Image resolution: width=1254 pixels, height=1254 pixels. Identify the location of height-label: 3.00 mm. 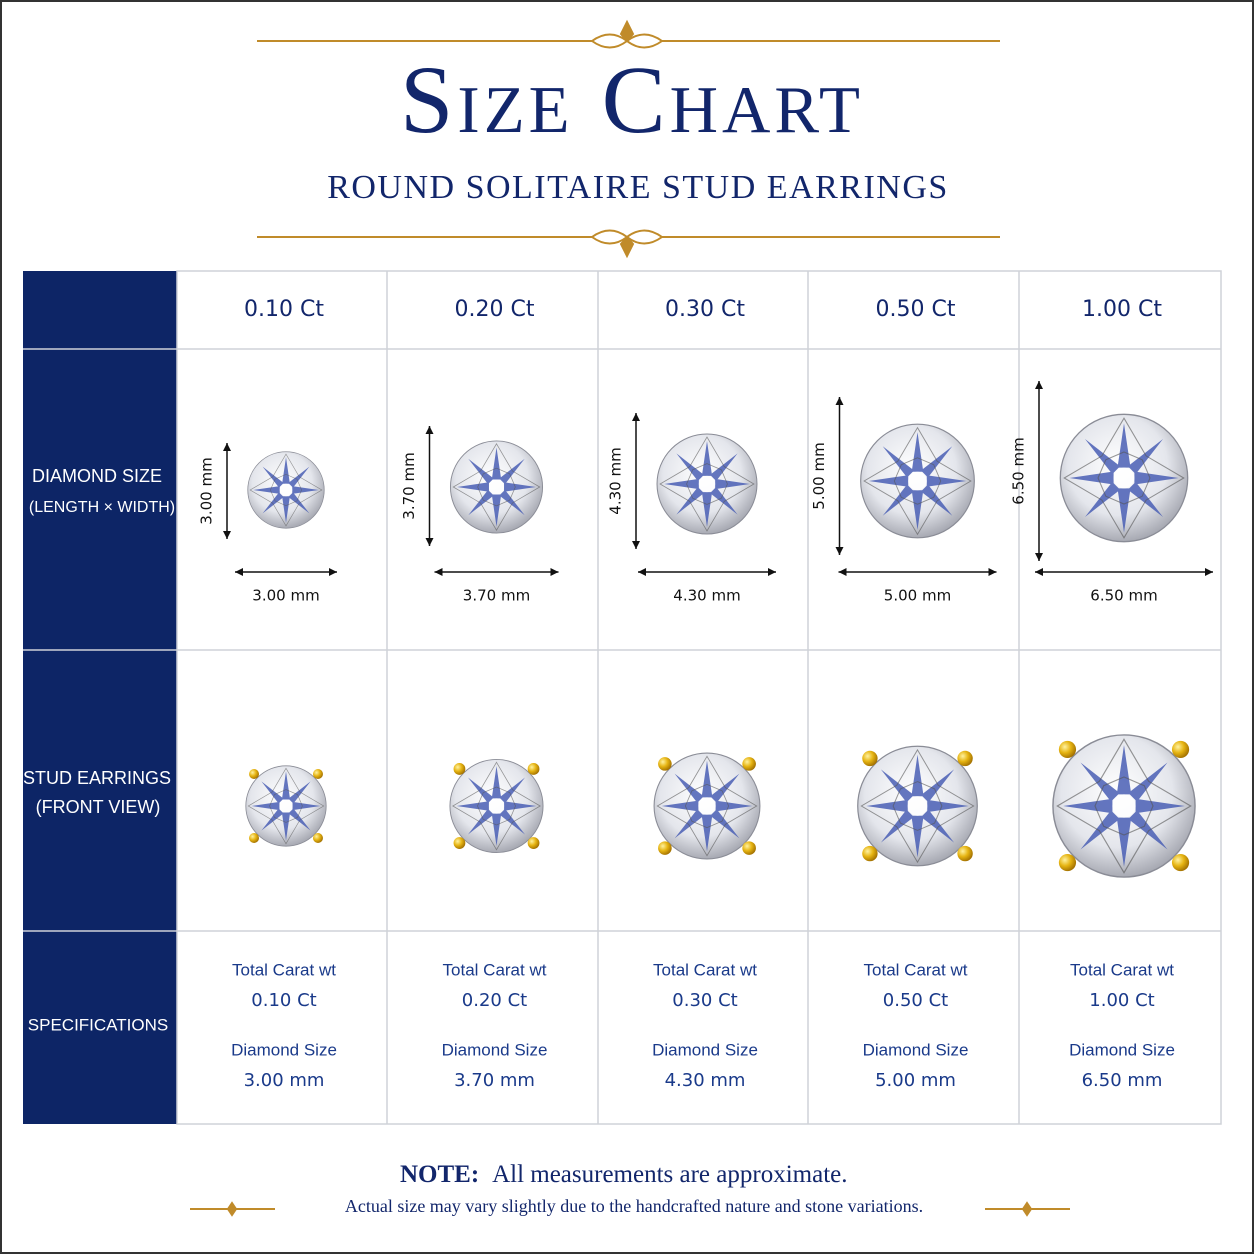
(207, 490).